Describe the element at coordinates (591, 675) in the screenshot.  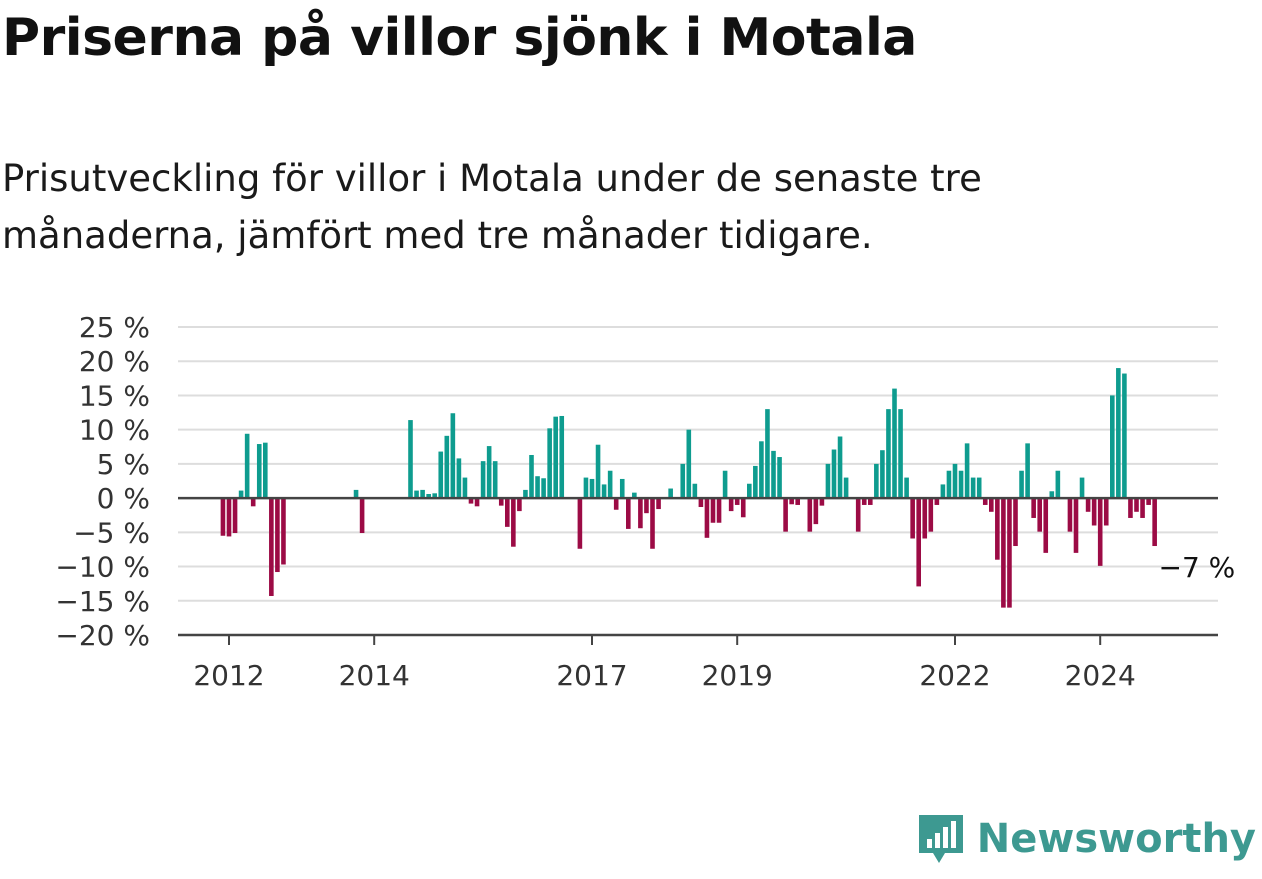
I see `x-tick-label: 2017` at that location.